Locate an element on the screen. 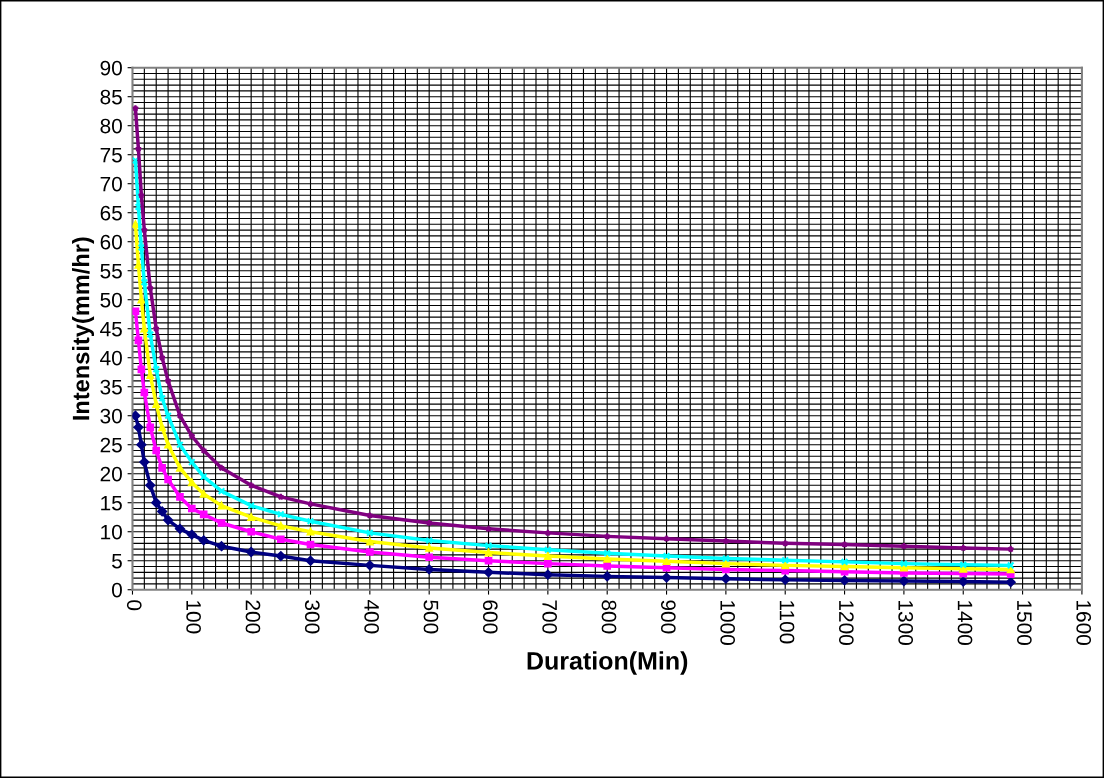  y-tick-label: 55 is located at coordinates (111, 271).